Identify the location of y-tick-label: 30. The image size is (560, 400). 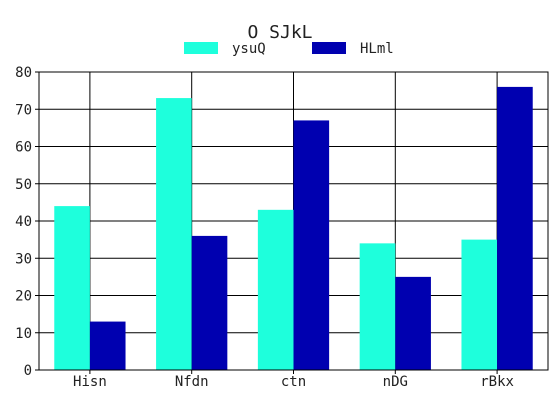
(23, 259).